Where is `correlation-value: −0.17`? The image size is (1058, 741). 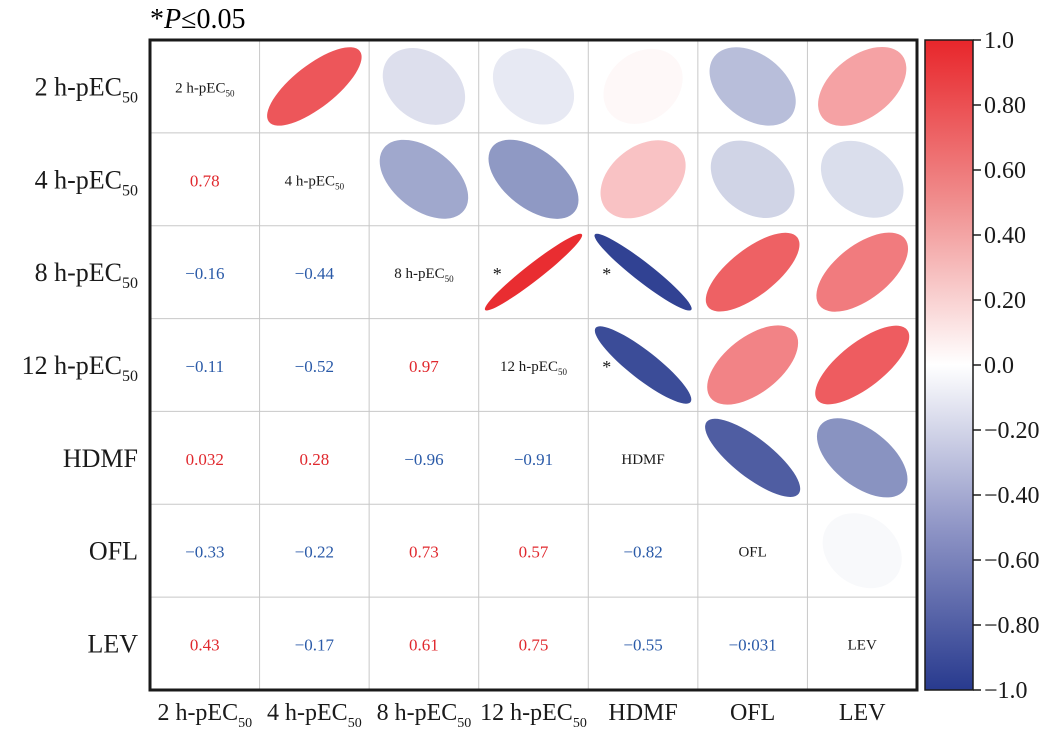 correlation-value: −0.17 is located at coordinates (315, 645).